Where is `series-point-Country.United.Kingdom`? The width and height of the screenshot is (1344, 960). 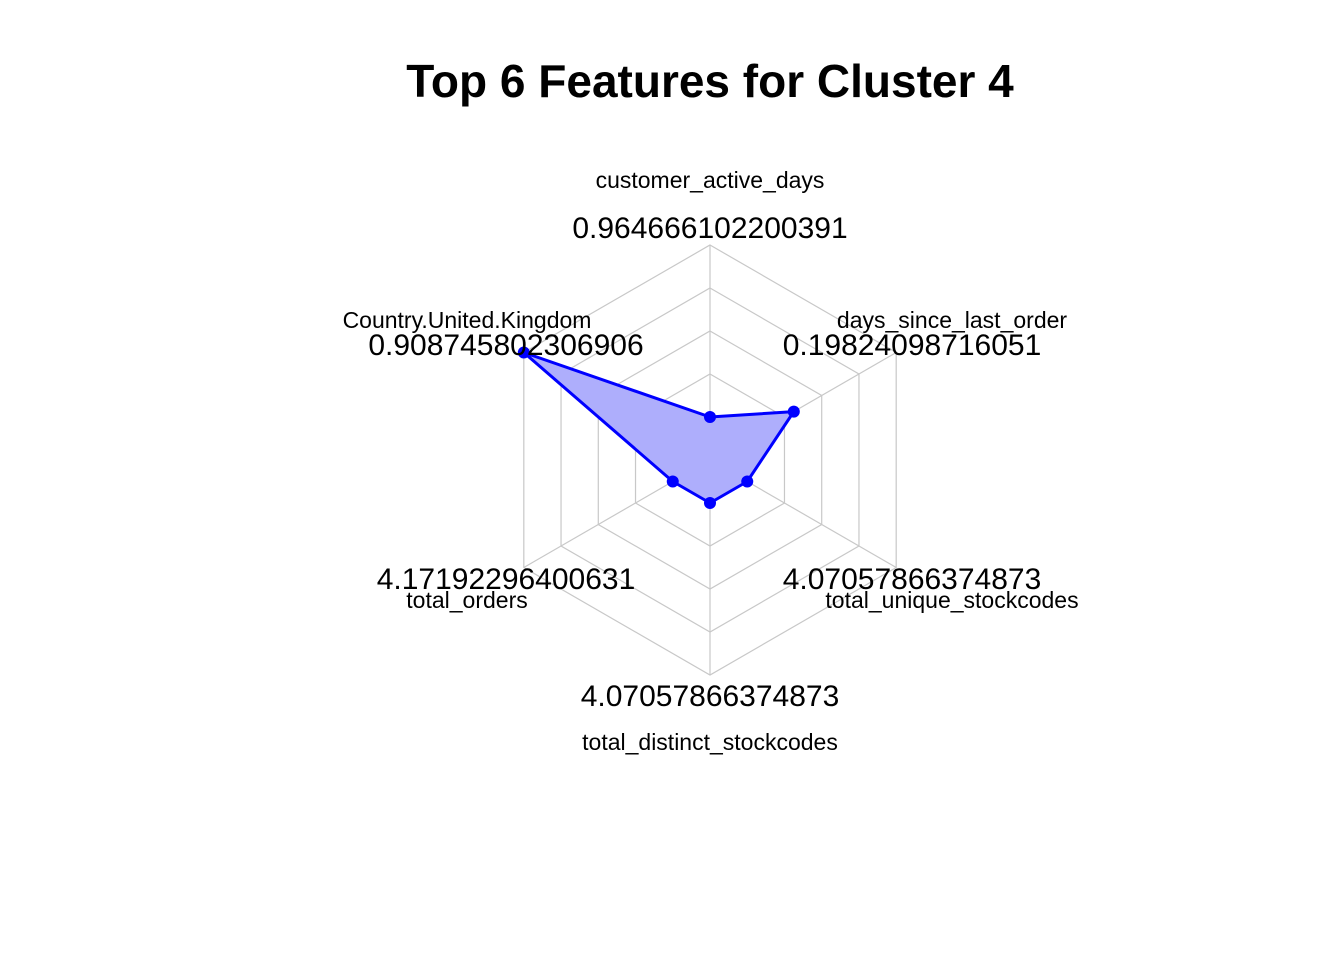 series-point-Country.United.Kingdom is located at coordinates (523, 352).